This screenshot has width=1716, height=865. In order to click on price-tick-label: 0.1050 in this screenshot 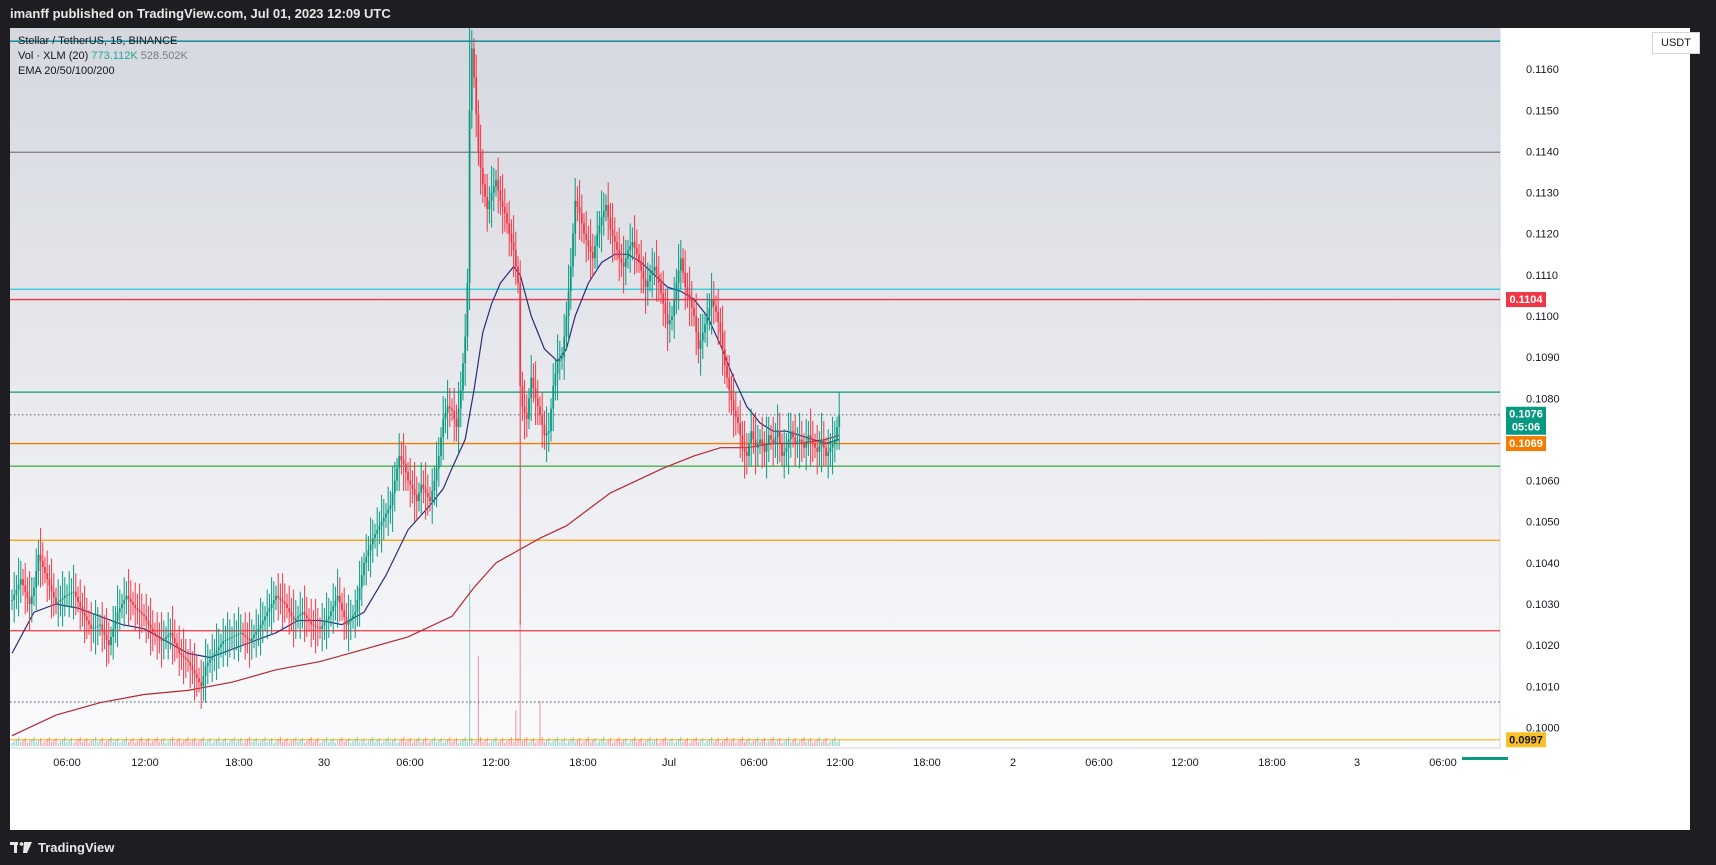, I will do `click(1543, 523)`.